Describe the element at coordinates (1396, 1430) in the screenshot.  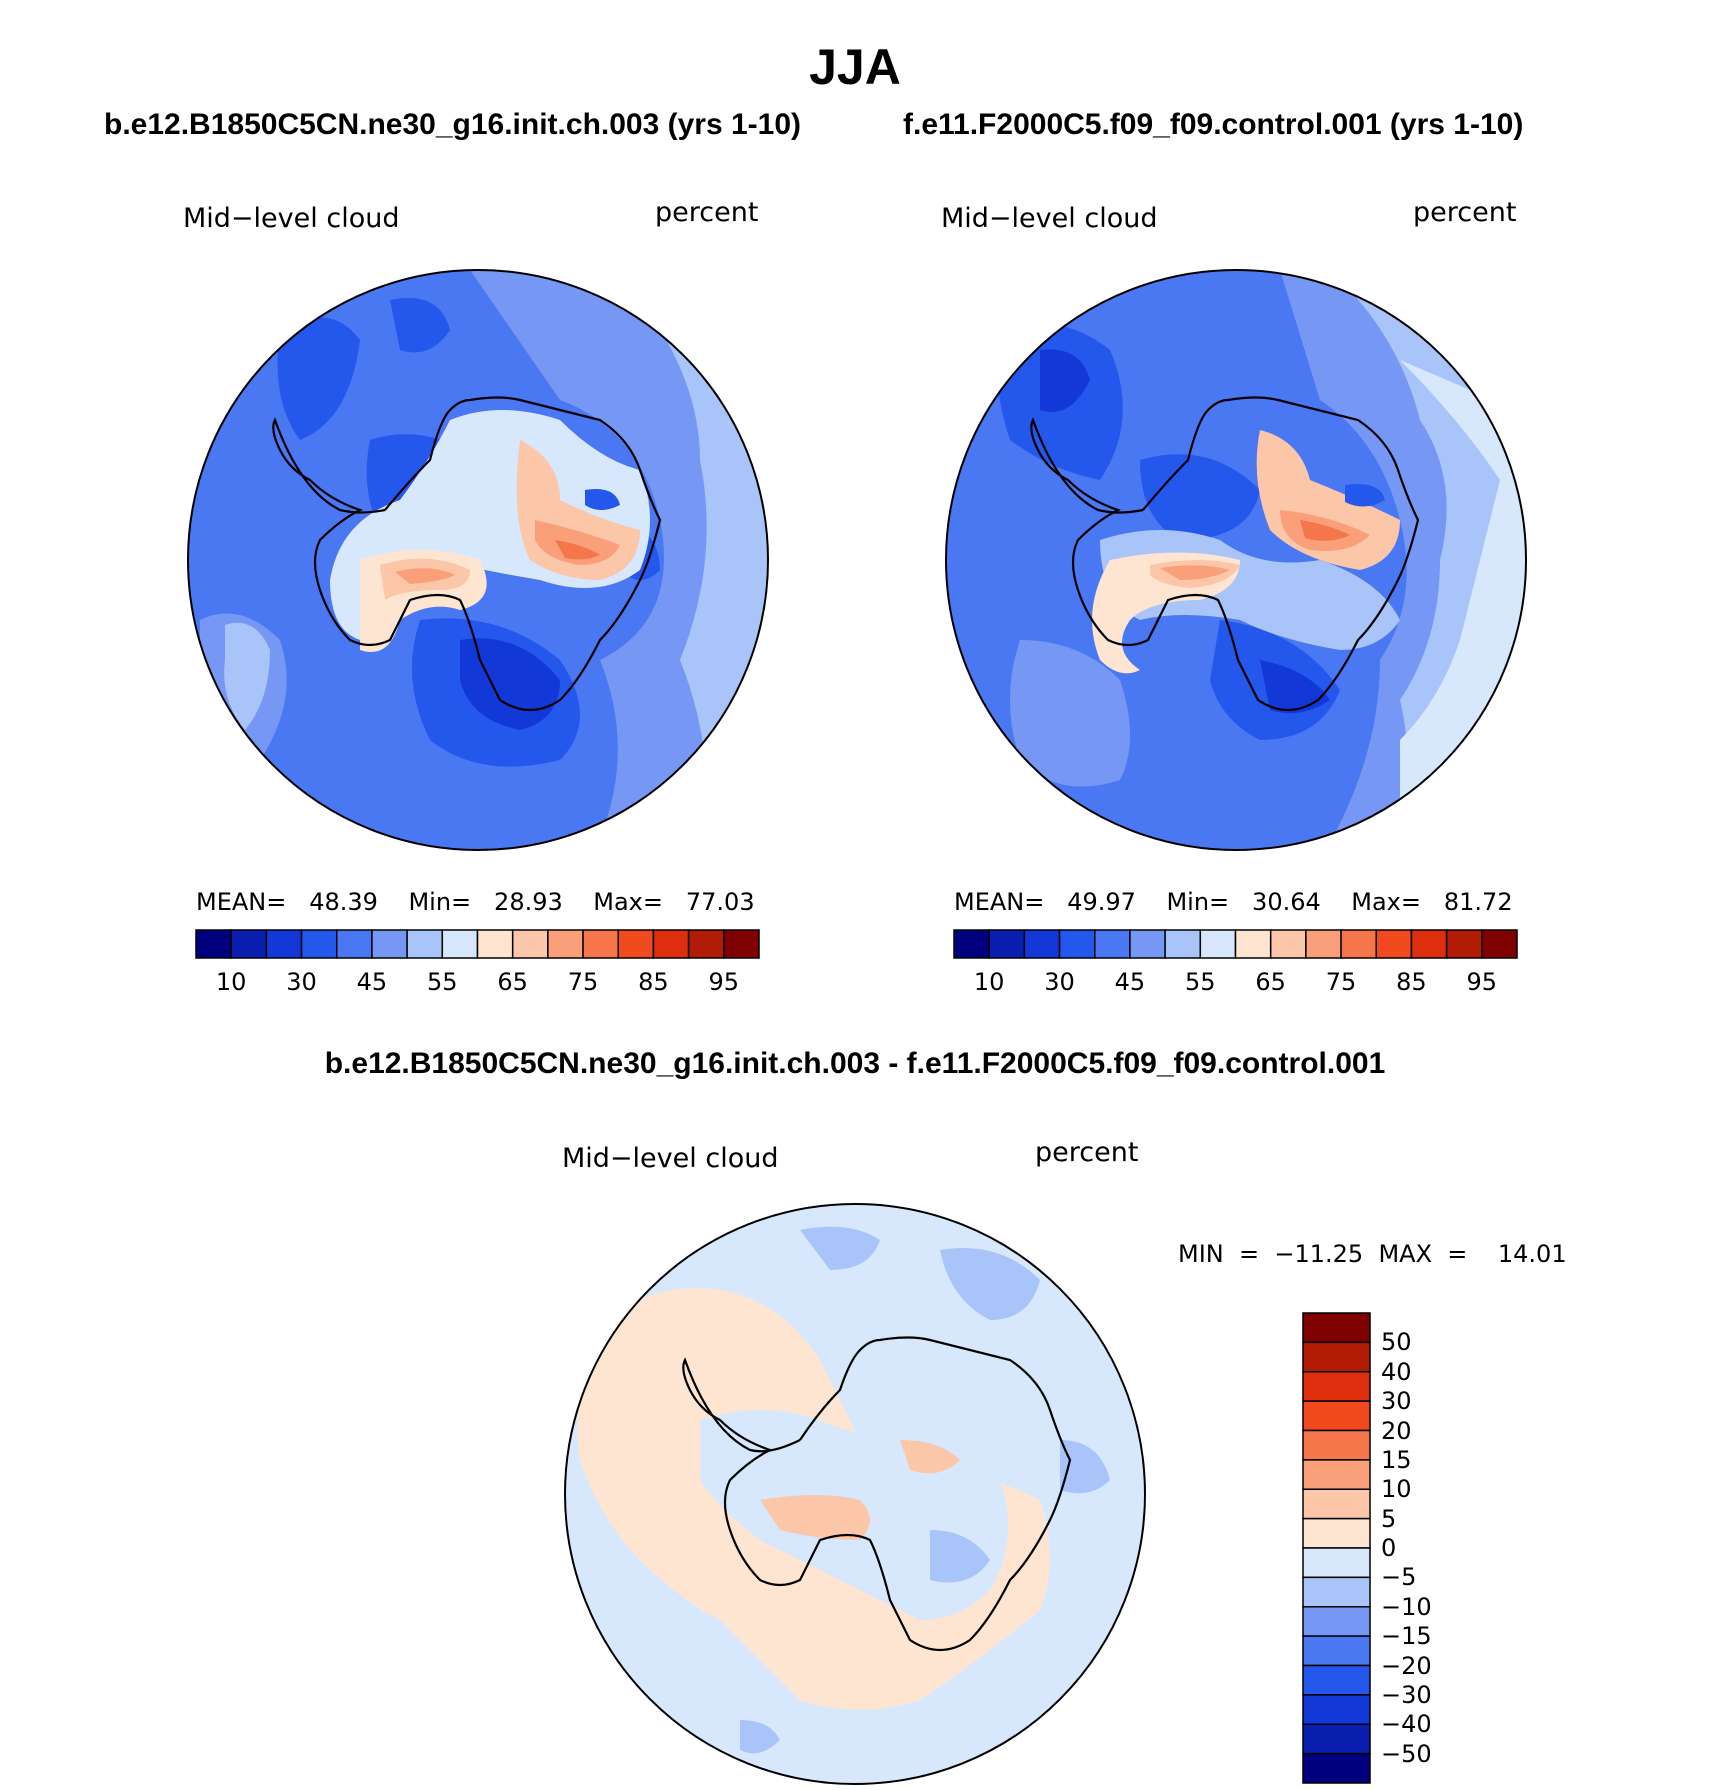
I see `diff-colorbar-tick-label: 20` at that location.